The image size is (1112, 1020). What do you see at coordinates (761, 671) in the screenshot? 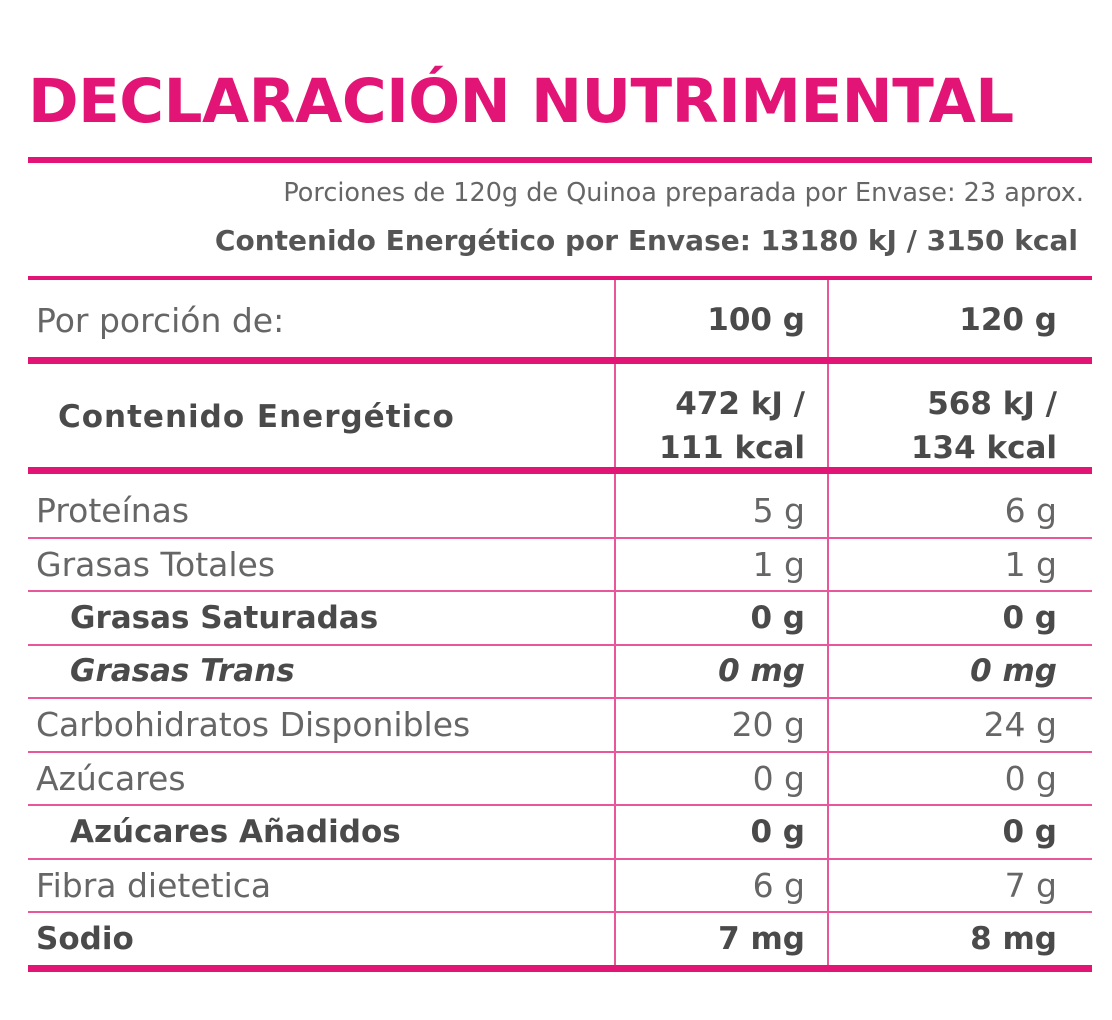
I see `row-value-100: 0 mg` at bounding box center [761, 671].